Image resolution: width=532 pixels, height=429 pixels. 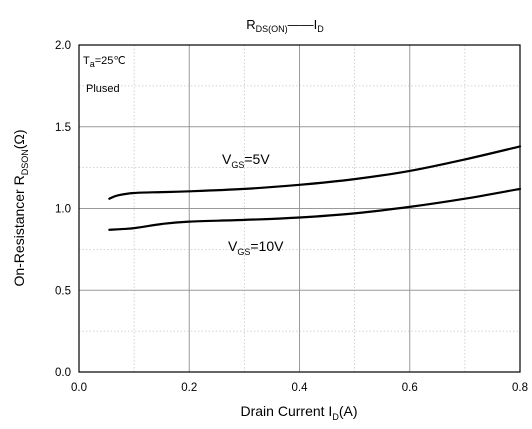 What do you see at coordinates (19, 230) in the screenshot?
I see `y-axis-title-text: On-Resistancer R` at bounding box center [19, 230].